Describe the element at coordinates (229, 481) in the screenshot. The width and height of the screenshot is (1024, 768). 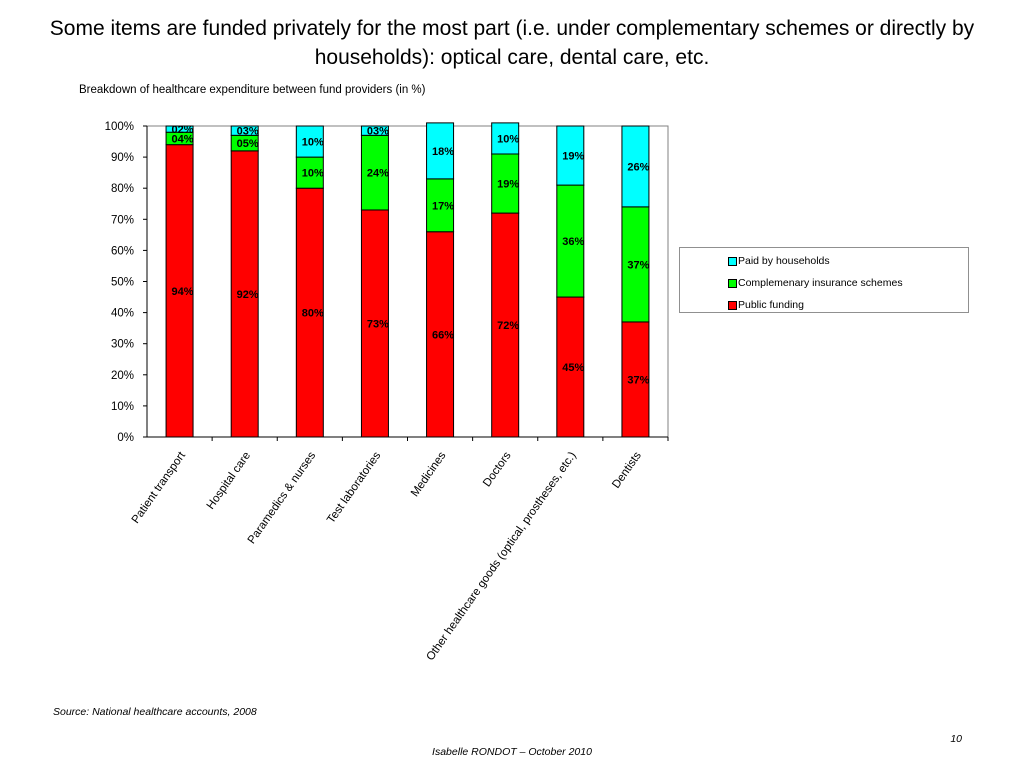
I see `x-category-label: Hospital care` at that location.